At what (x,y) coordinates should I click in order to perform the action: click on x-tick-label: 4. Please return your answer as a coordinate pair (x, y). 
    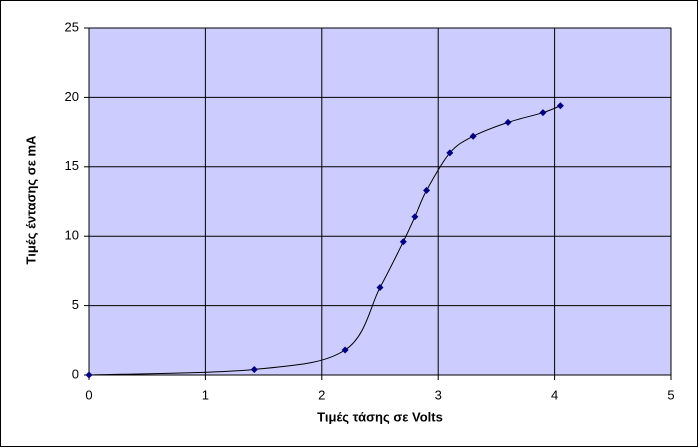
    Looking at the image, I should click on (554, 394).